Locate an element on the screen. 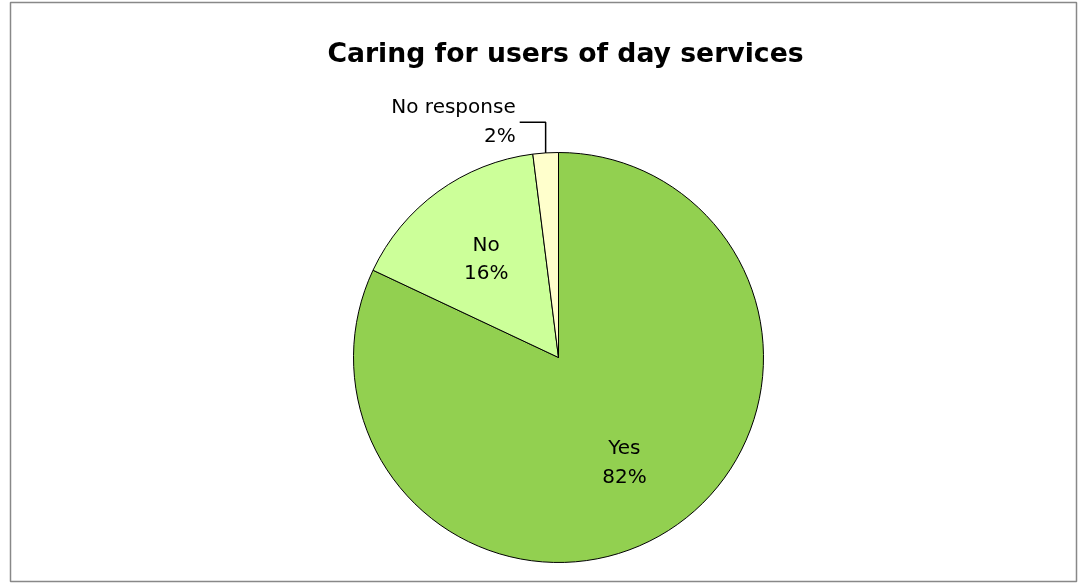 This screenshot has width=1086, height=587. slice-label: No is located at coordinates (486, 243).